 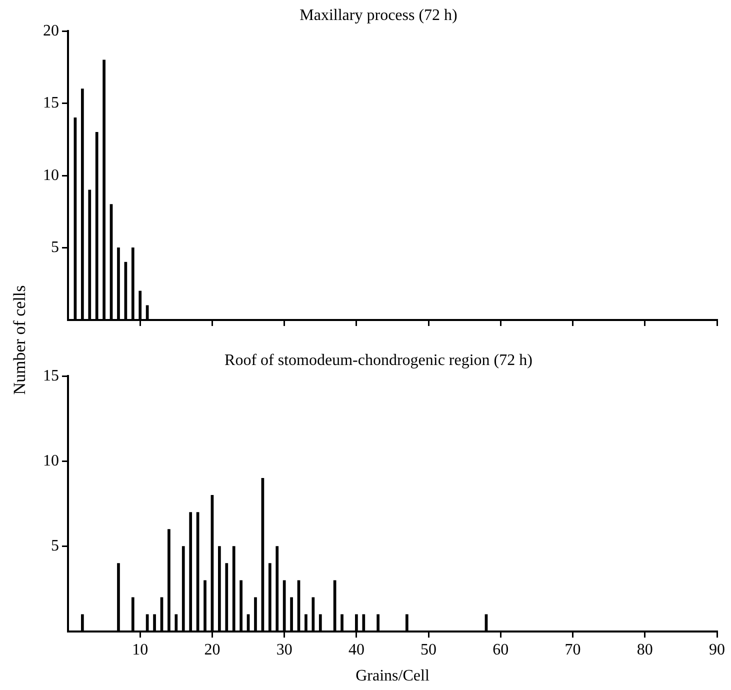 What do you see at coordinates (644, 649) in the screenshot?
I see `x-tick-label: 80` at bounding box center [644, 649].